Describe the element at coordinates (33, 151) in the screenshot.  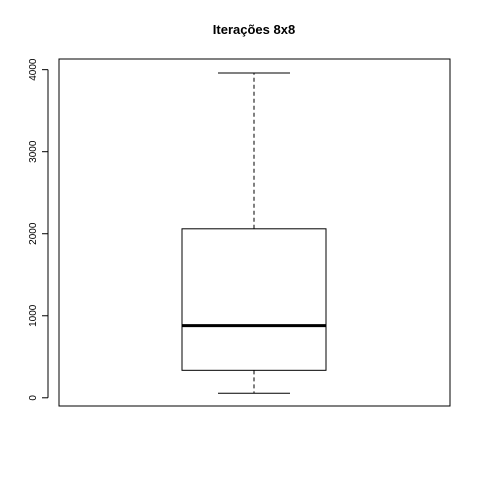
I see `y-tick-label: 3000` at that location.